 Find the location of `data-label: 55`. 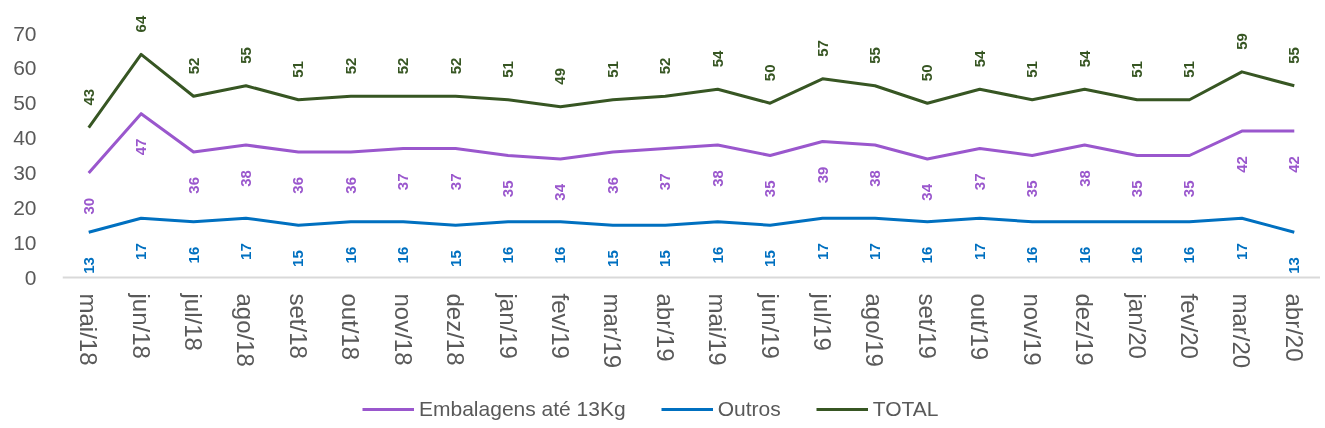

data-label: 55 is located at coordinates (874, 55).